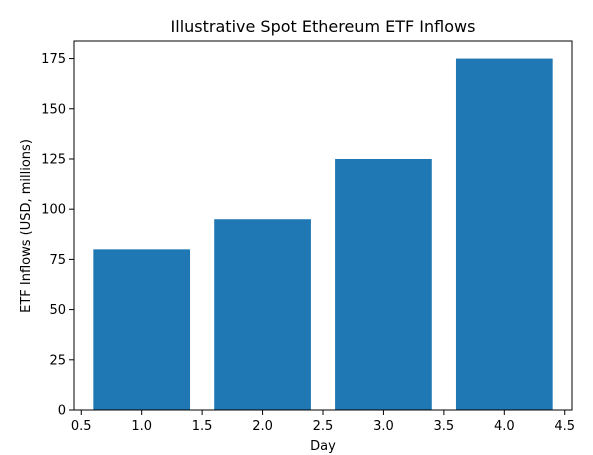  I want to click on y-tick-label: 75, so click(57, 260).